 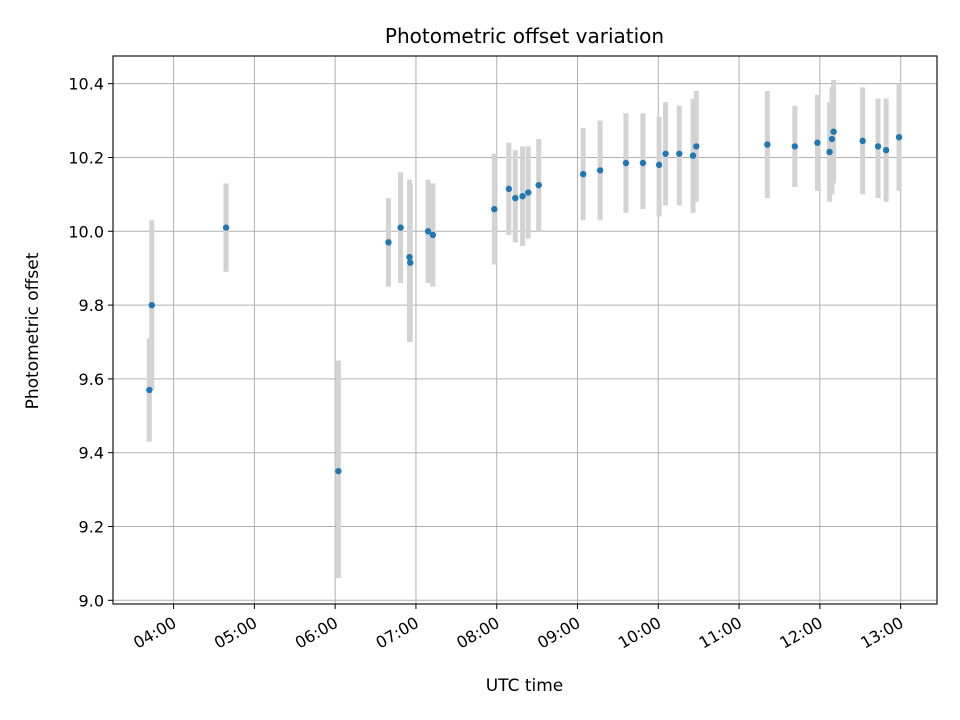 What do you see at coordinates (525, 686) in the screenshot?
I see `x-axis-label: UTC time` at bounding box center [525, 686].